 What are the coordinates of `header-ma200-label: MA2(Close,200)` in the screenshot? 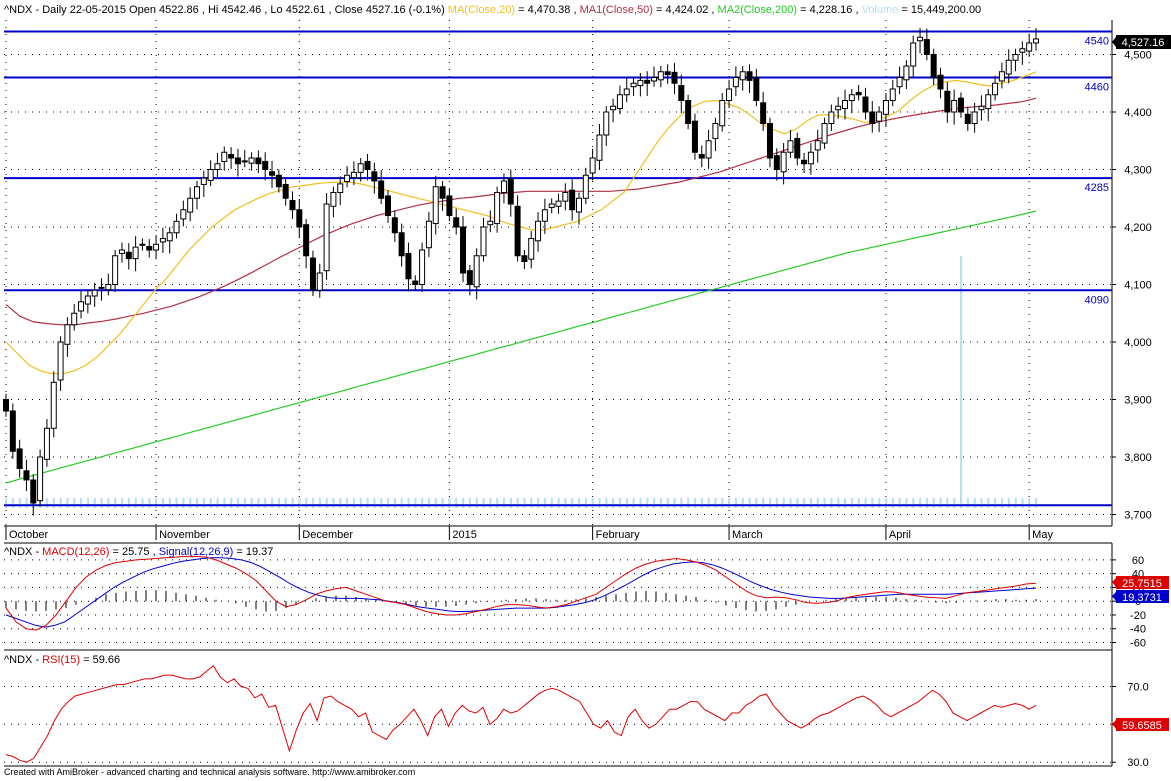 It's located at (757, 10).